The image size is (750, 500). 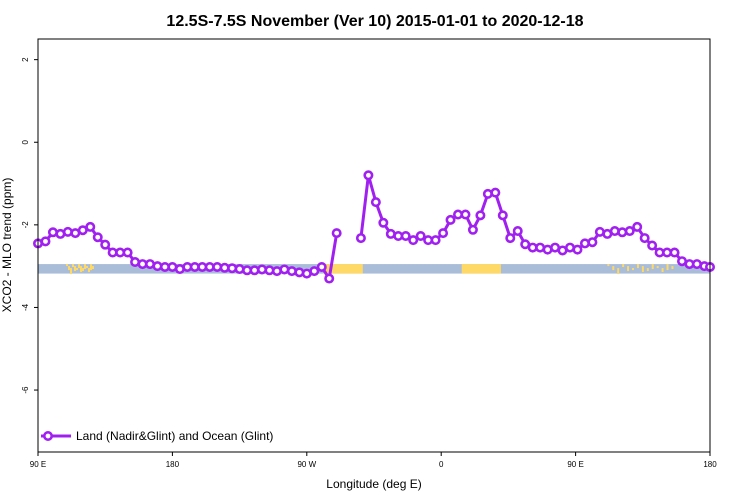 I want to click on y-tick-label: -4, so click(x=25, y=307).